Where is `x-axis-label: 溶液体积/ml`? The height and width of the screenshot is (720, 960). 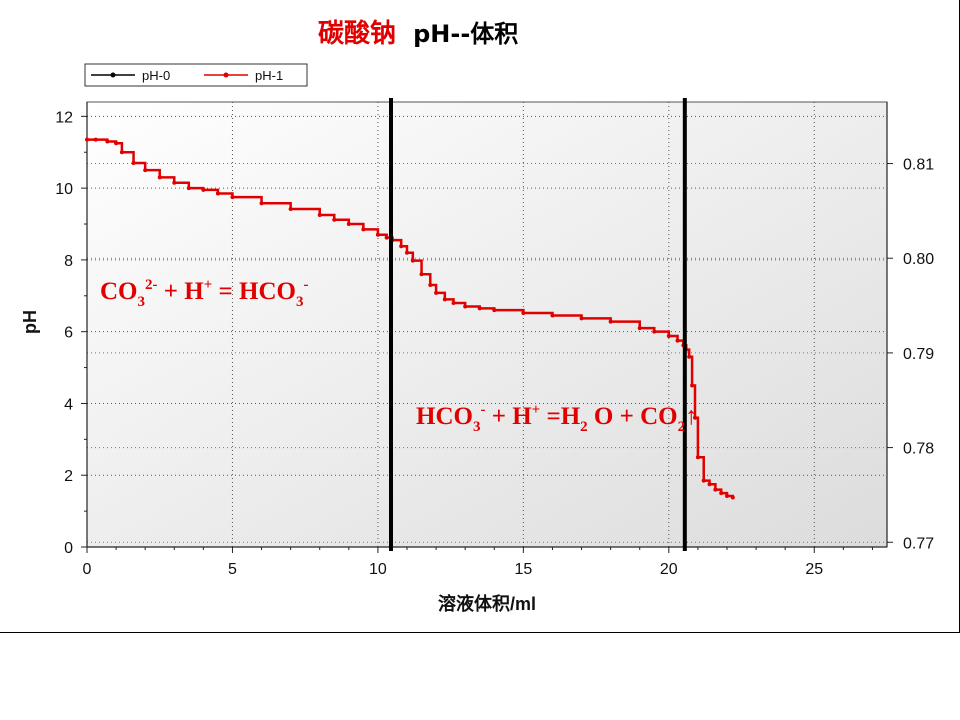 x-axis-label: 溶液体积/ml is located at coordinates (487, 603).